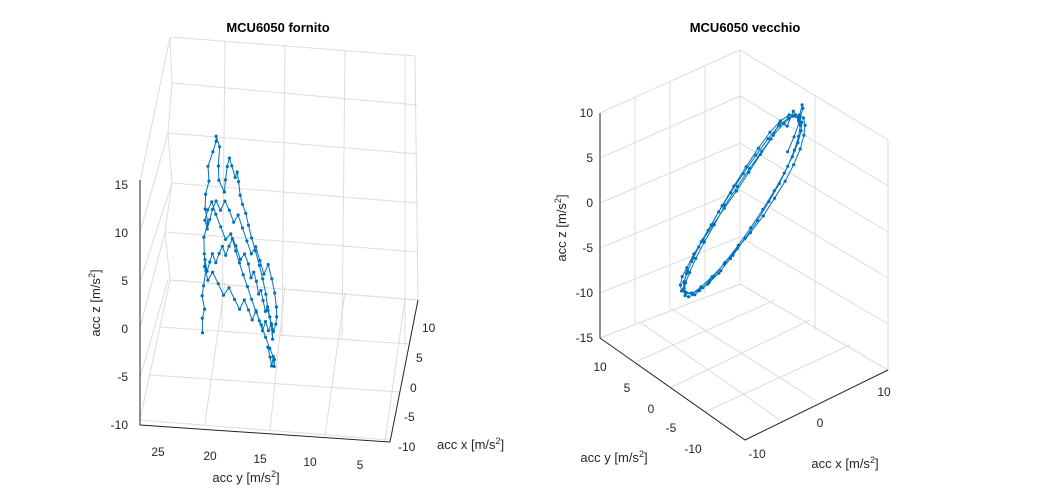 The width and height of the screenshot is (1058, 500). I want to click on series-line, so click(239, 251).